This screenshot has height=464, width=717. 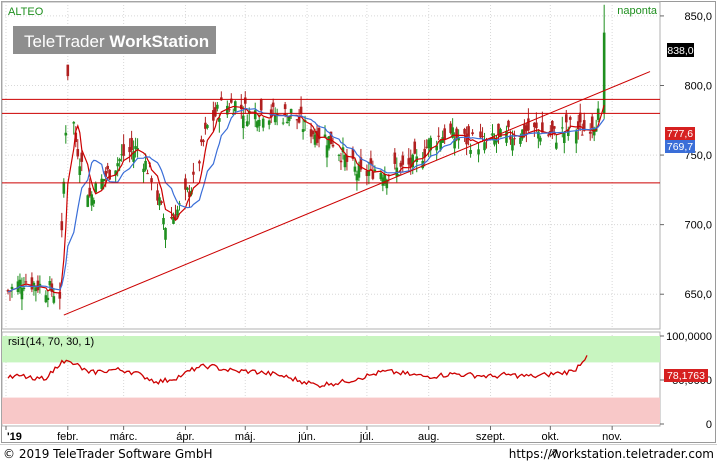 What do you see at coordinates (331, 410) in the screenshot?
I see `oversold-band` at bounding box center [331, 410].